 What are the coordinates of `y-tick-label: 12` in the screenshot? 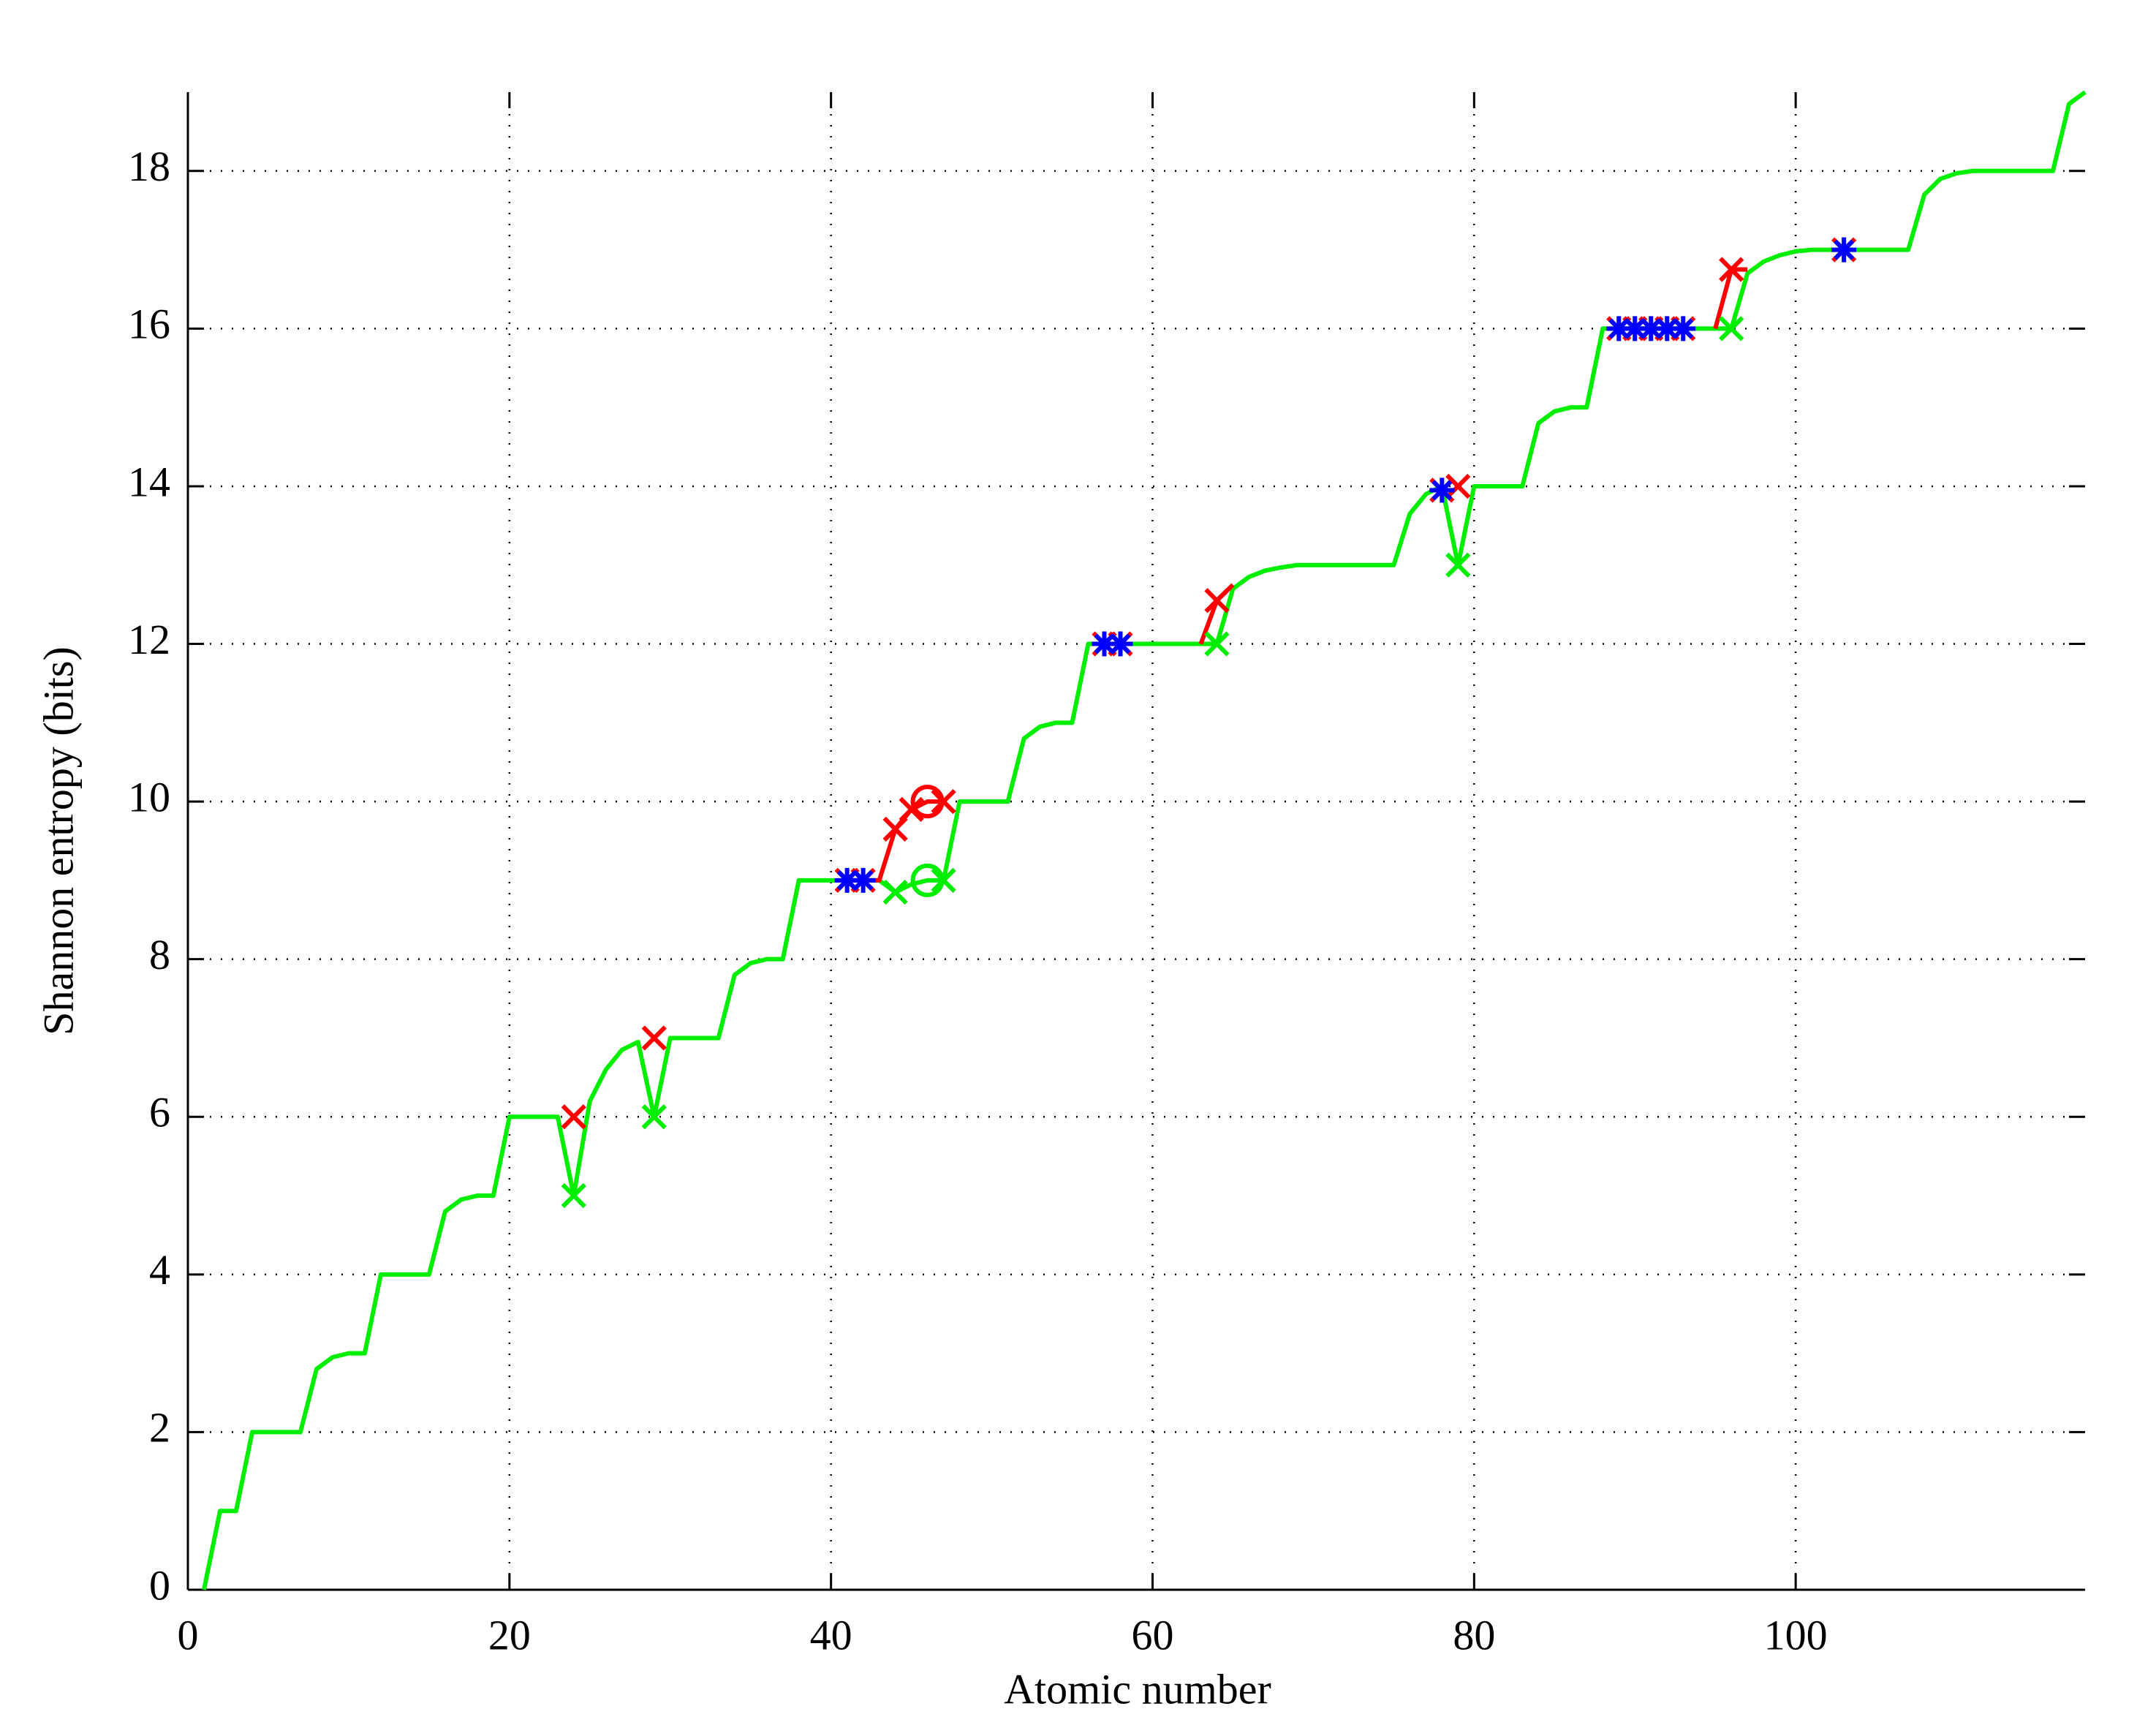 It's located at (149, 639).